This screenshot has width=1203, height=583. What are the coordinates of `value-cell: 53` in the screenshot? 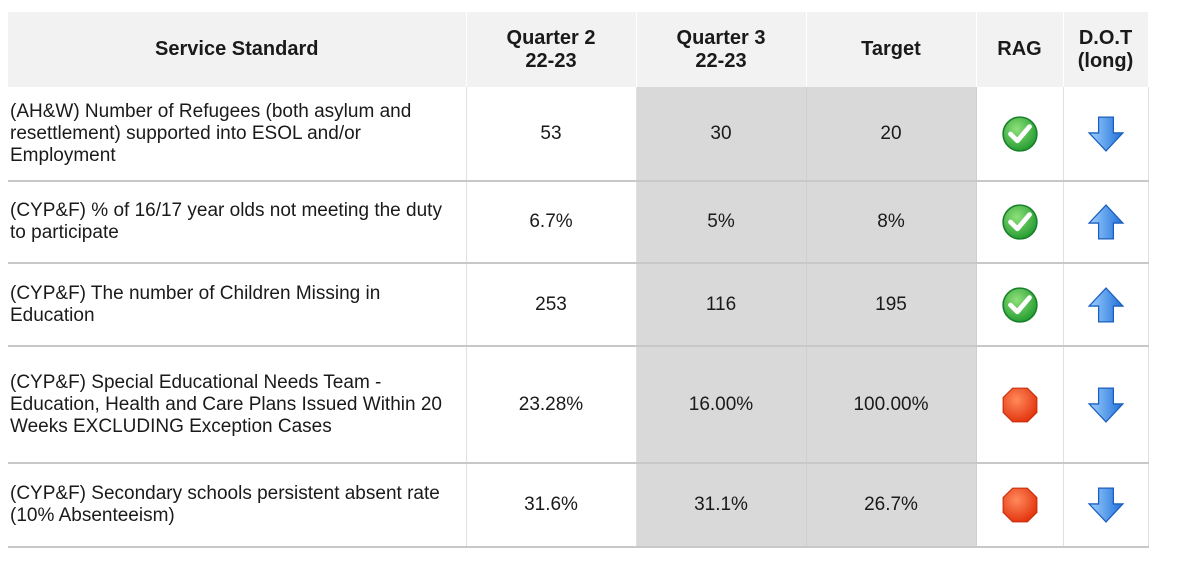 It's located at (551, 134).